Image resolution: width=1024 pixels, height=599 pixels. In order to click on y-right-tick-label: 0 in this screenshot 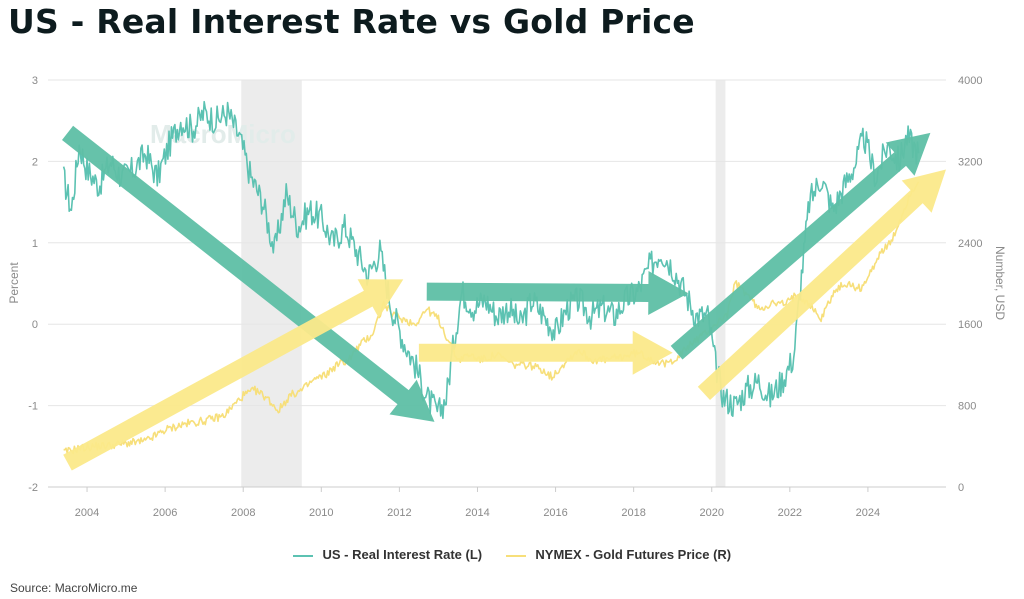, I will do `click(961, 488)`.